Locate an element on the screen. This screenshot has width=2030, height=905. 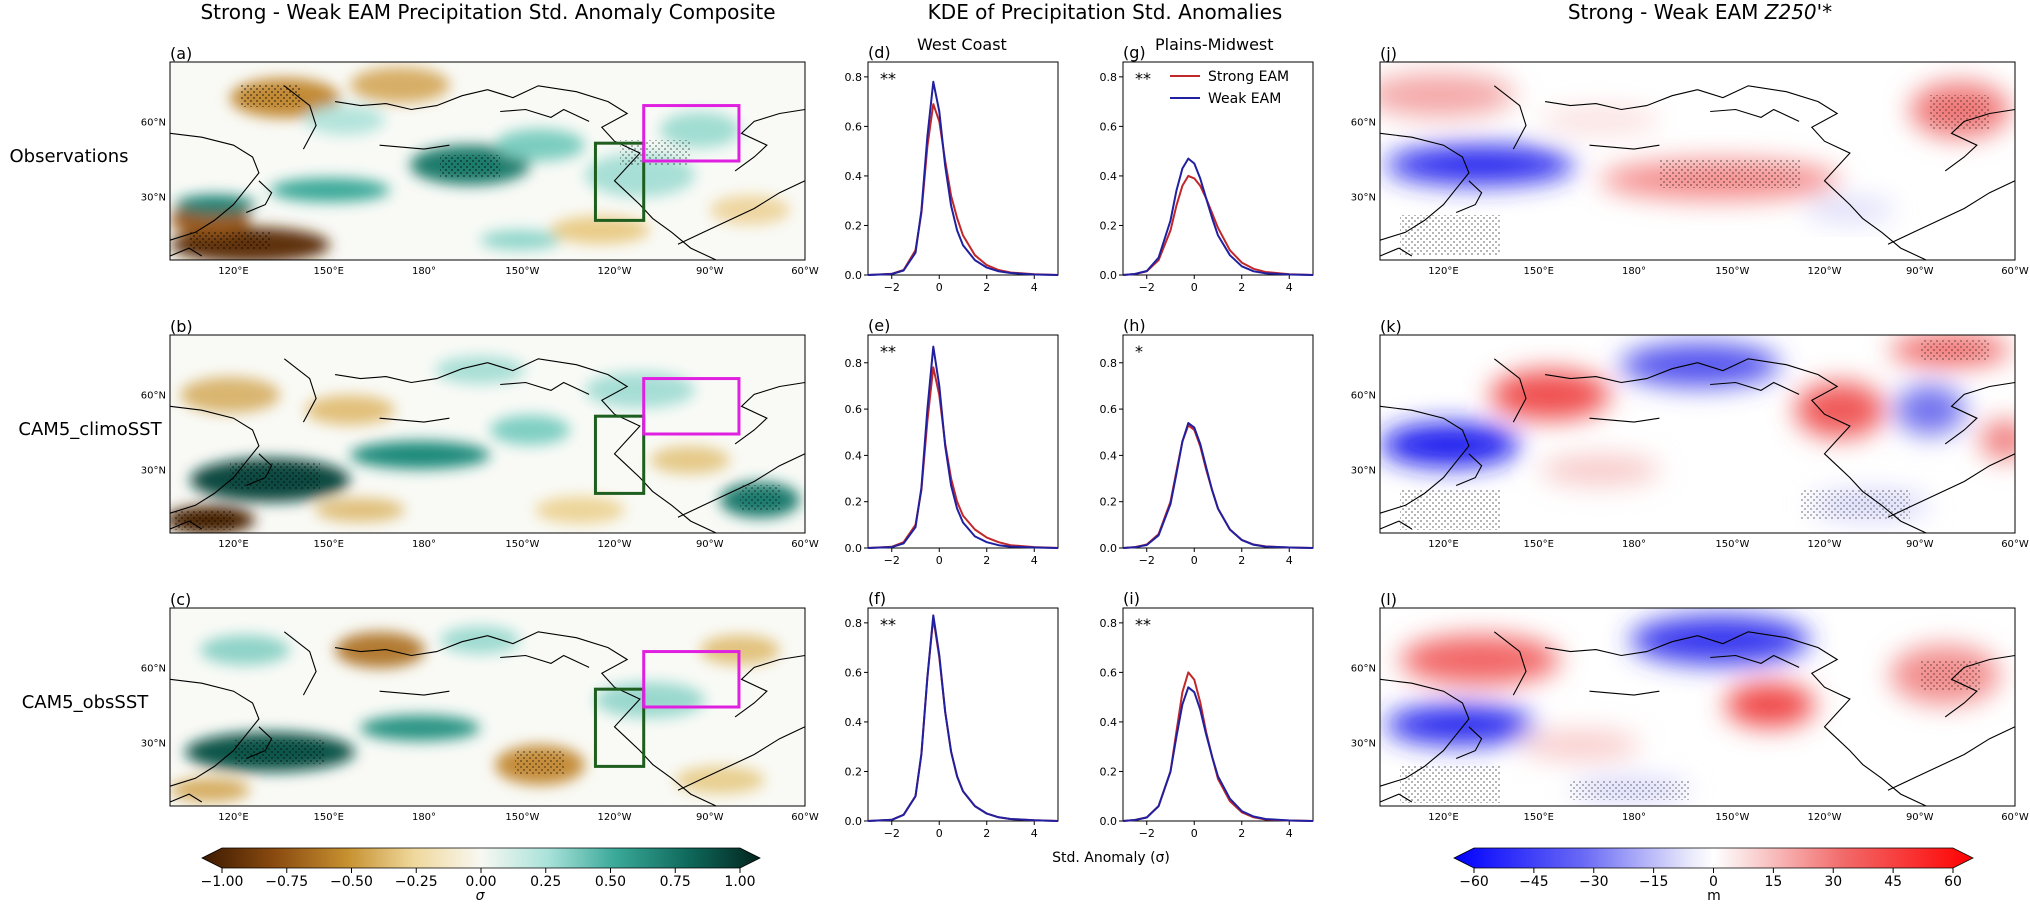
west-coast-box-b is located at coordinates (619, 454).